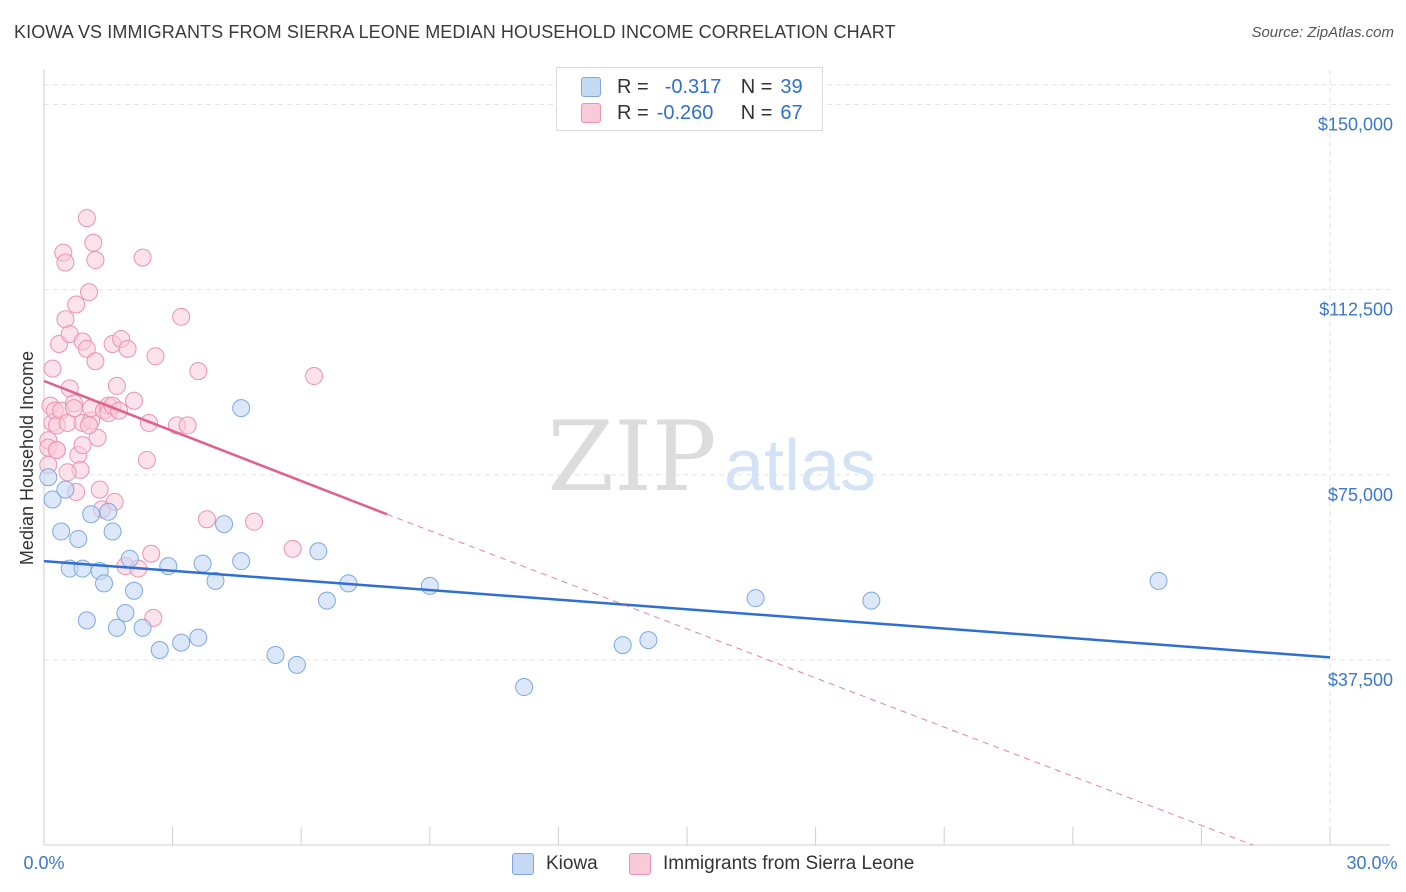 This screenshot has width=1406, height=892. Describe the element at coordinates (43, 863) in the screenshot. I see `x-tick-label: 0.0%` at that location.